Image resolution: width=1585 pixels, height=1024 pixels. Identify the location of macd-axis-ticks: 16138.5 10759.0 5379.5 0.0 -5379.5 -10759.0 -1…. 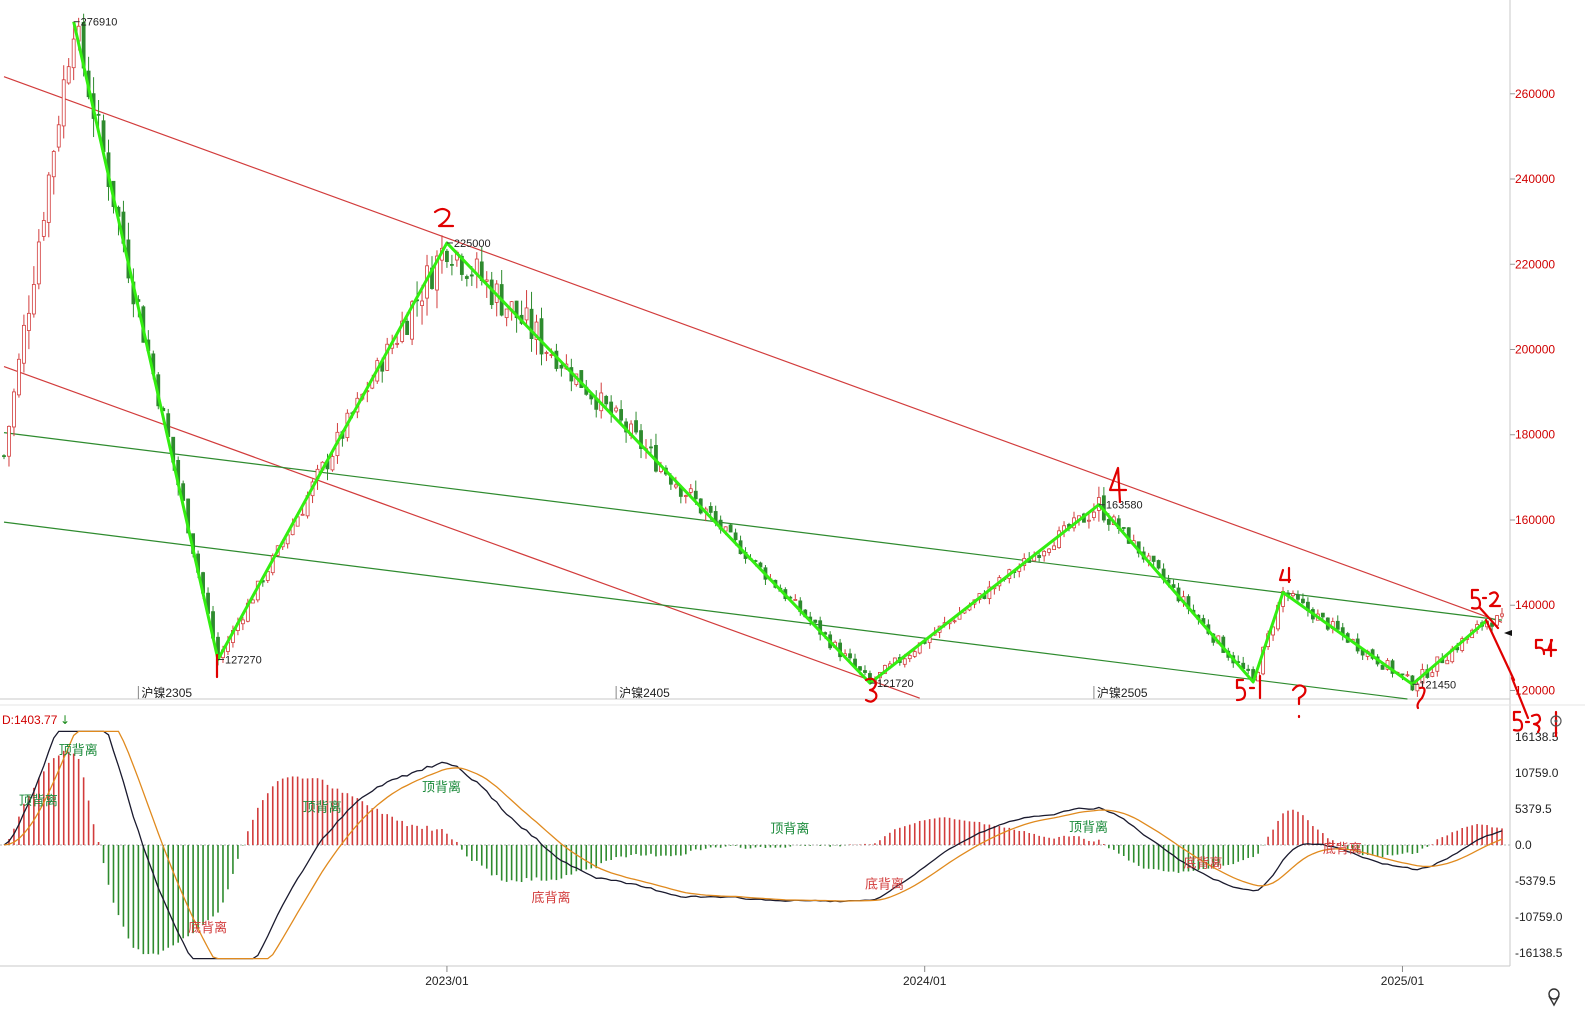
(1539, 845).